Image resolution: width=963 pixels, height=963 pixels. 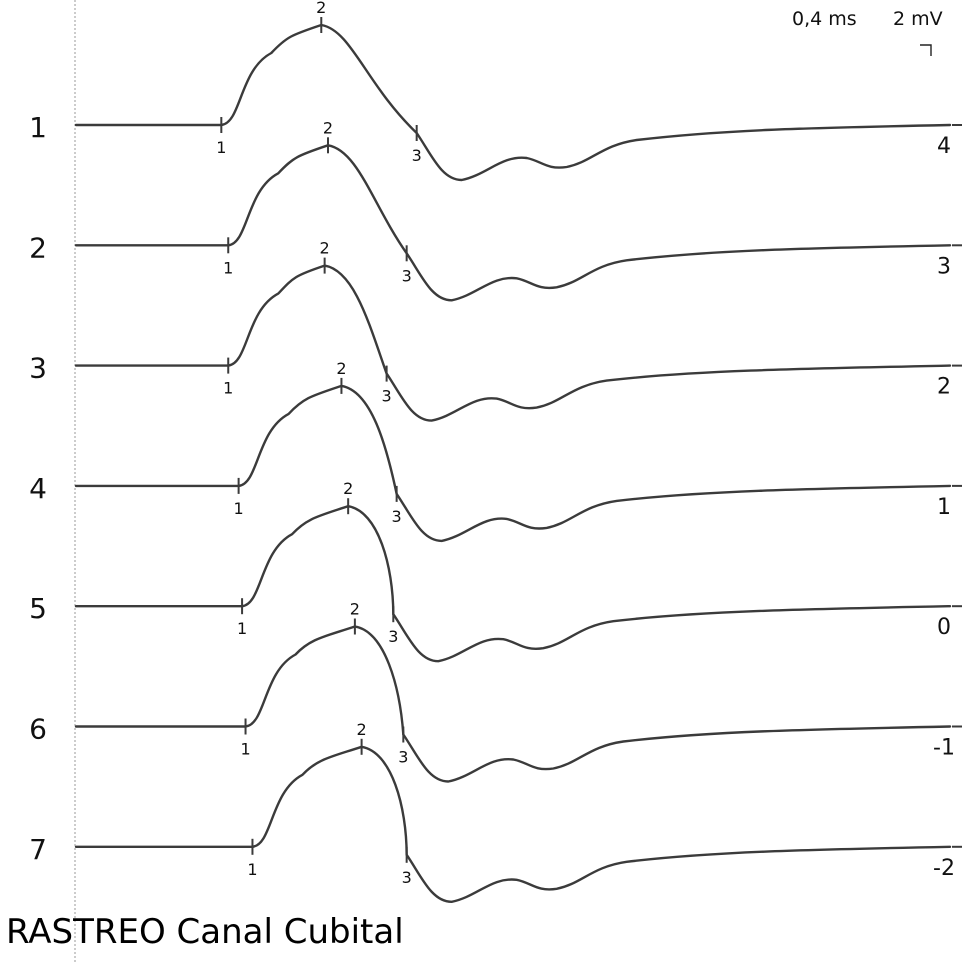 I want to click on site-label: 2, so click(x=944, y=387).